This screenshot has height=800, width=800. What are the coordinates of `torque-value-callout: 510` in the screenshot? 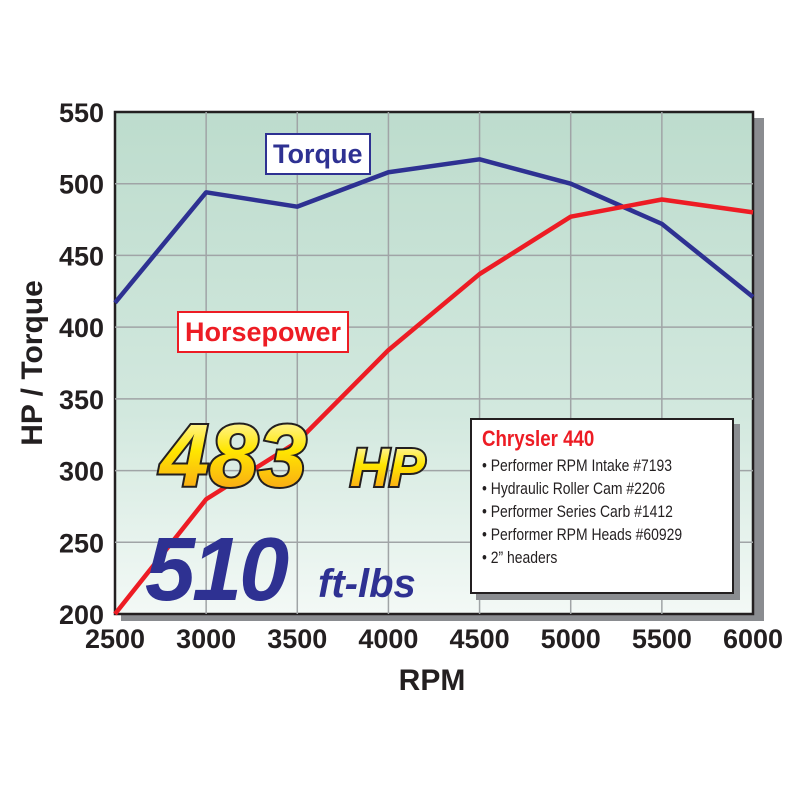 It's located at (217, 570).